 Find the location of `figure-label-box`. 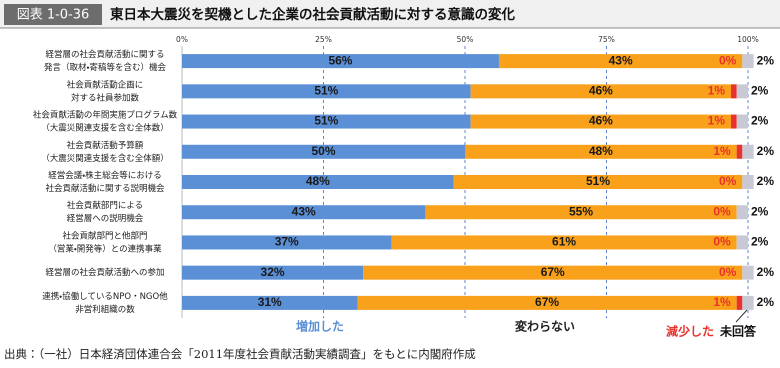

figure-label-box is located at coordinates (53, 14).